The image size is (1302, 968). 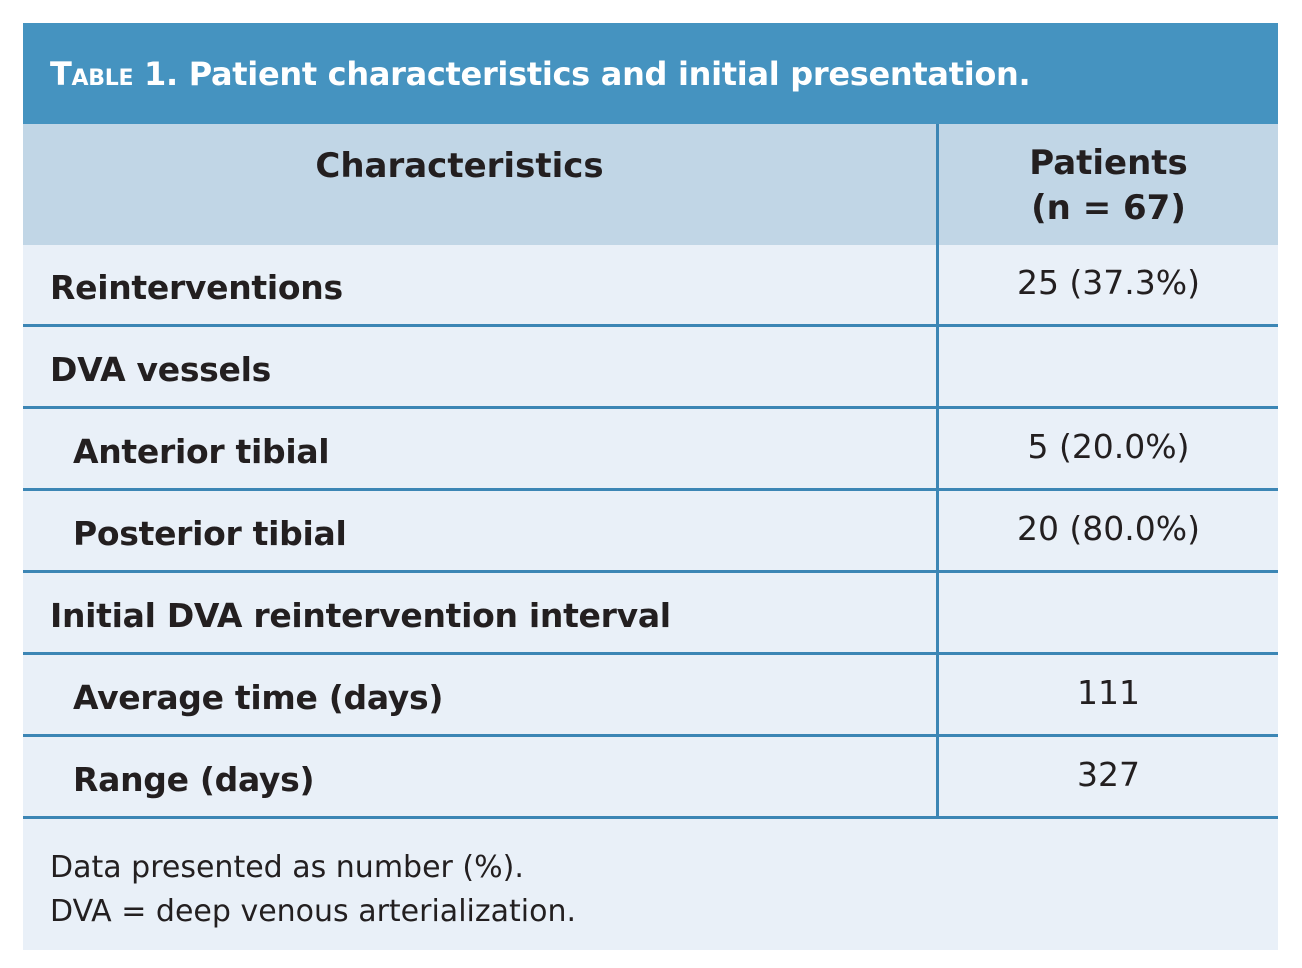 I want to click on table-row: Anterior tibial 5 (20.0%), so click(x=650, y=450).